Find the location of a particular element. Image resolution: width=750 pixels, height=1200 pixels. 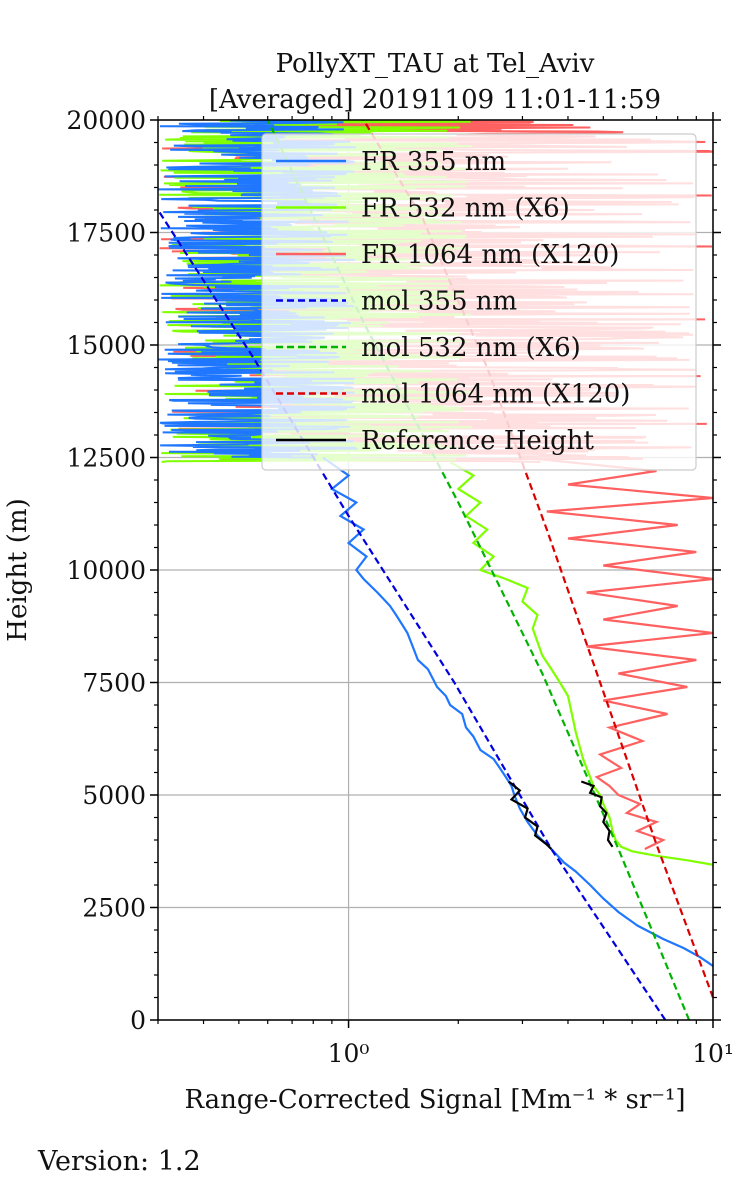

x-axis-label: Range-Corrected Signal [Mm⁻¹ * sr⁻¹] is located at coordinates (434, 1100).